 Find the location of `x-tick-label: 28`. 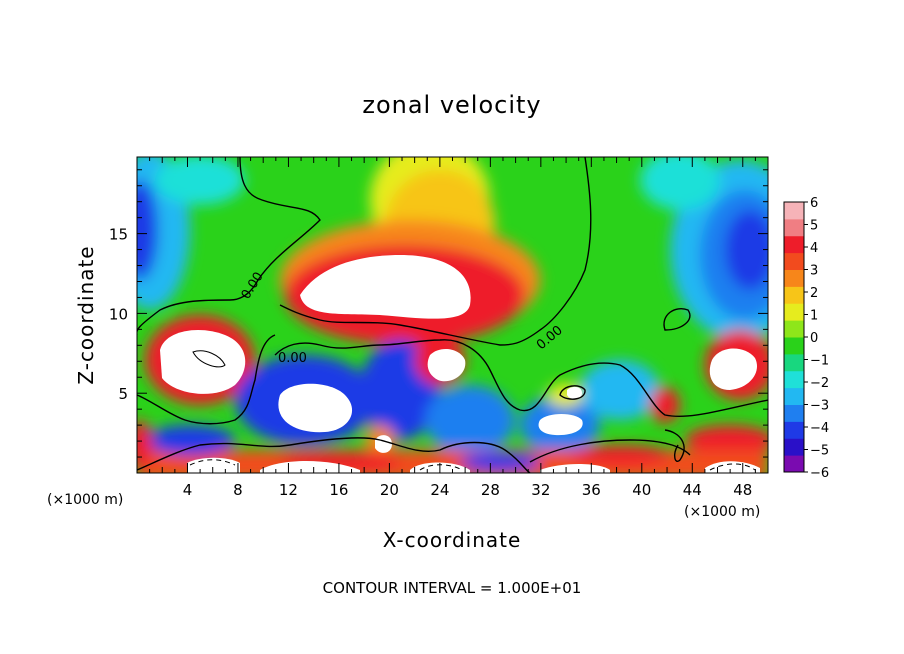

x-tick-label: 28 is located at coordinates (490, 490).